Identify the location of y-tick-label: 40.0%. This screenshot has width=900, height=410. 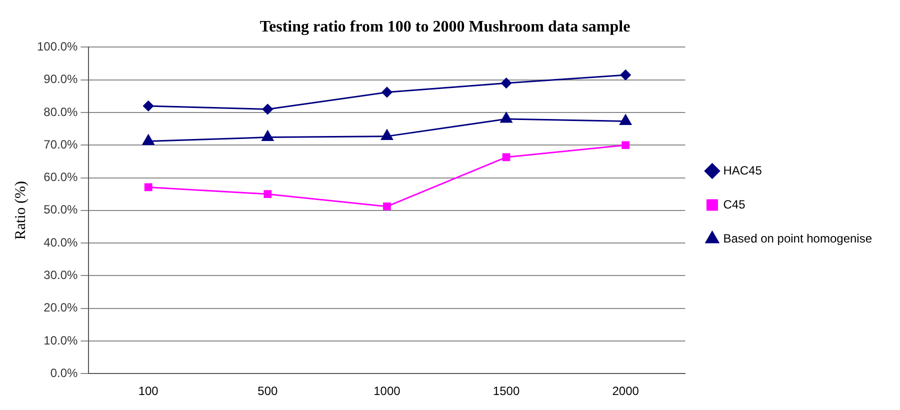
(61, 242).